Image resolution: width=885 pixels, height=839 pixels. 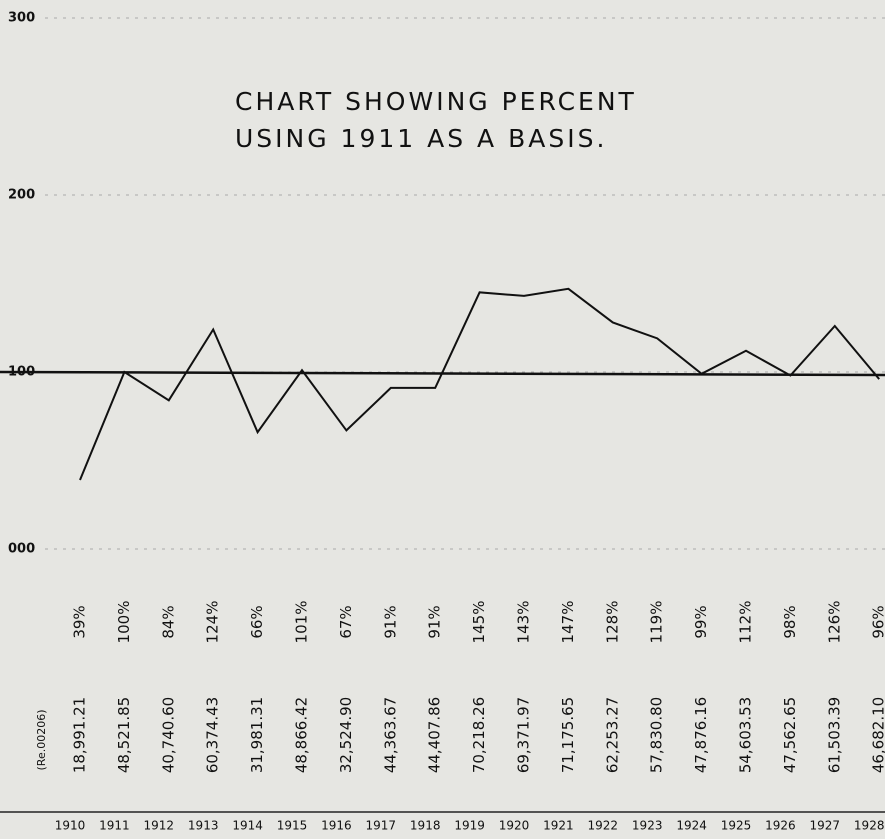 I want to click on amount-label: 31,981.31, so click(x=257, y=735).